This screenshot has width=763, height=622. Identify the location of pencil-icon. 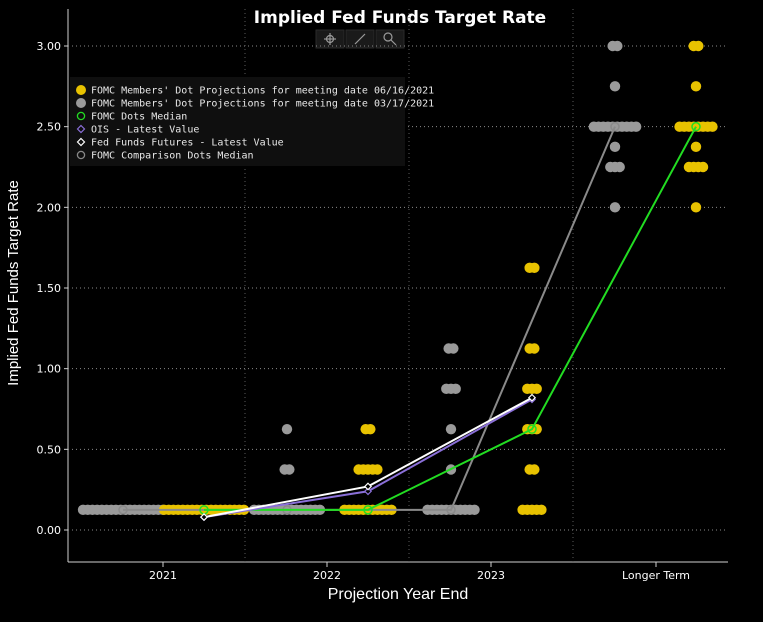
(360, 39).